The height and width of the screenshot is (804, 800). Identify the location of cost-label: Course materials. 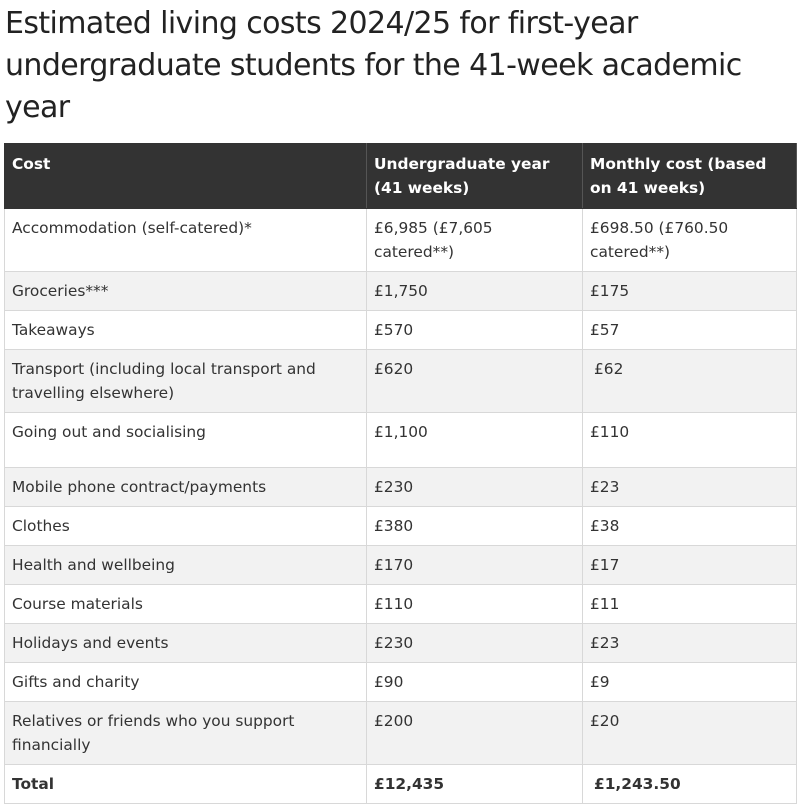
(185, 604).